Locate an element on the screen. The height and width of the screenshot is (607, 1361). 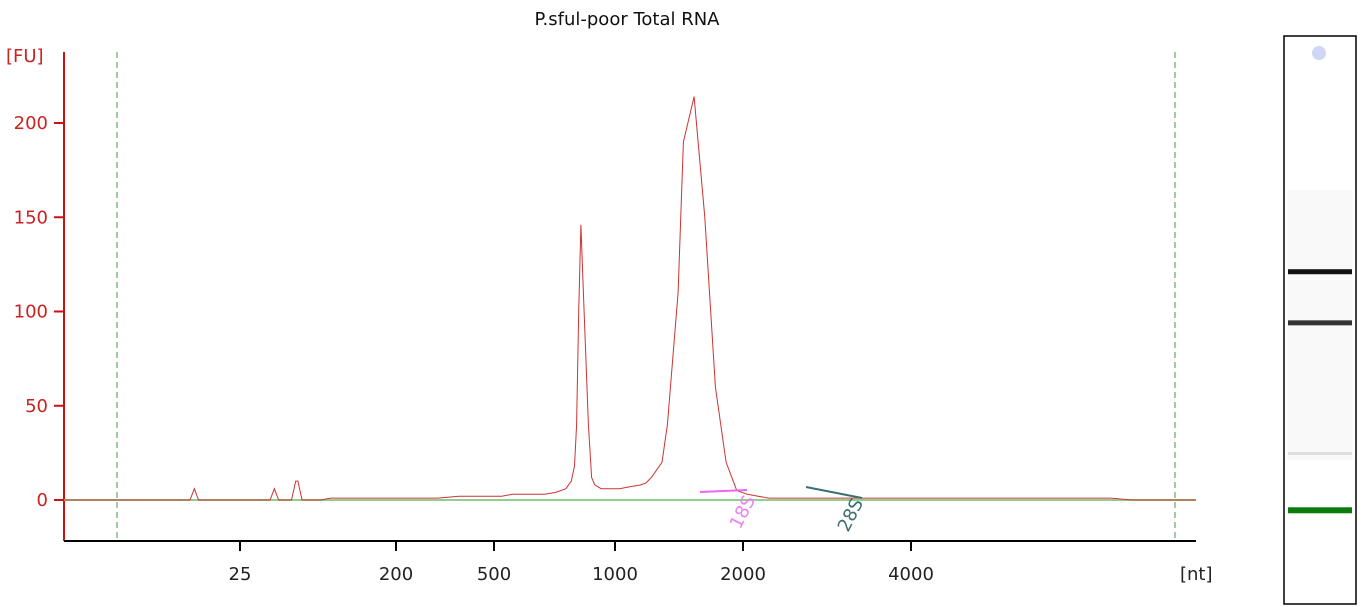
peak-28S-integration-line is located at coordinates (834, 492).